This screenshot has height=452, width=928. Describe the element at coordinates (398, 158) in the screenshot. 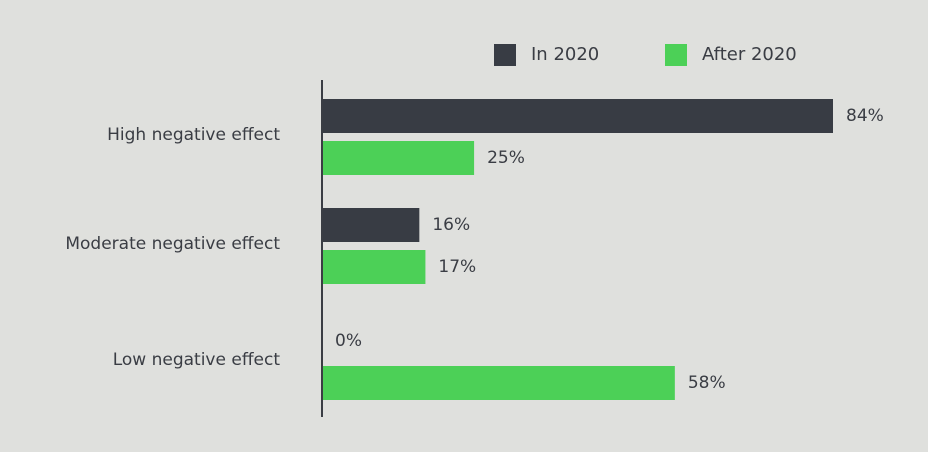

I see `bar-after-2020-high-negative-effect` at that location.